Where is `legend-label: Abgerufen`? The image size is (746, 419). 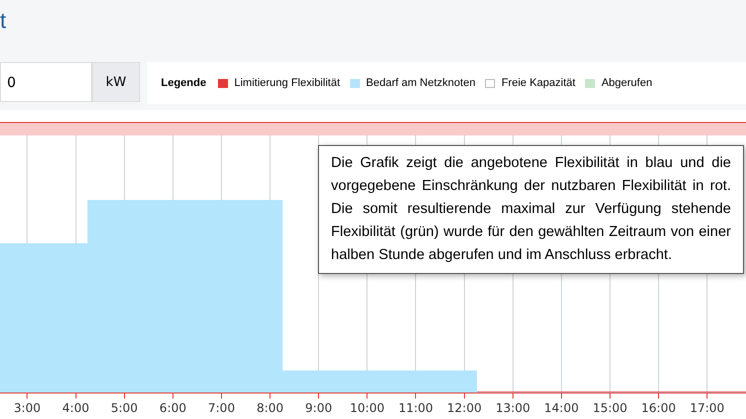
legend-label: Abgerufen is located at coordinates (626, 83).